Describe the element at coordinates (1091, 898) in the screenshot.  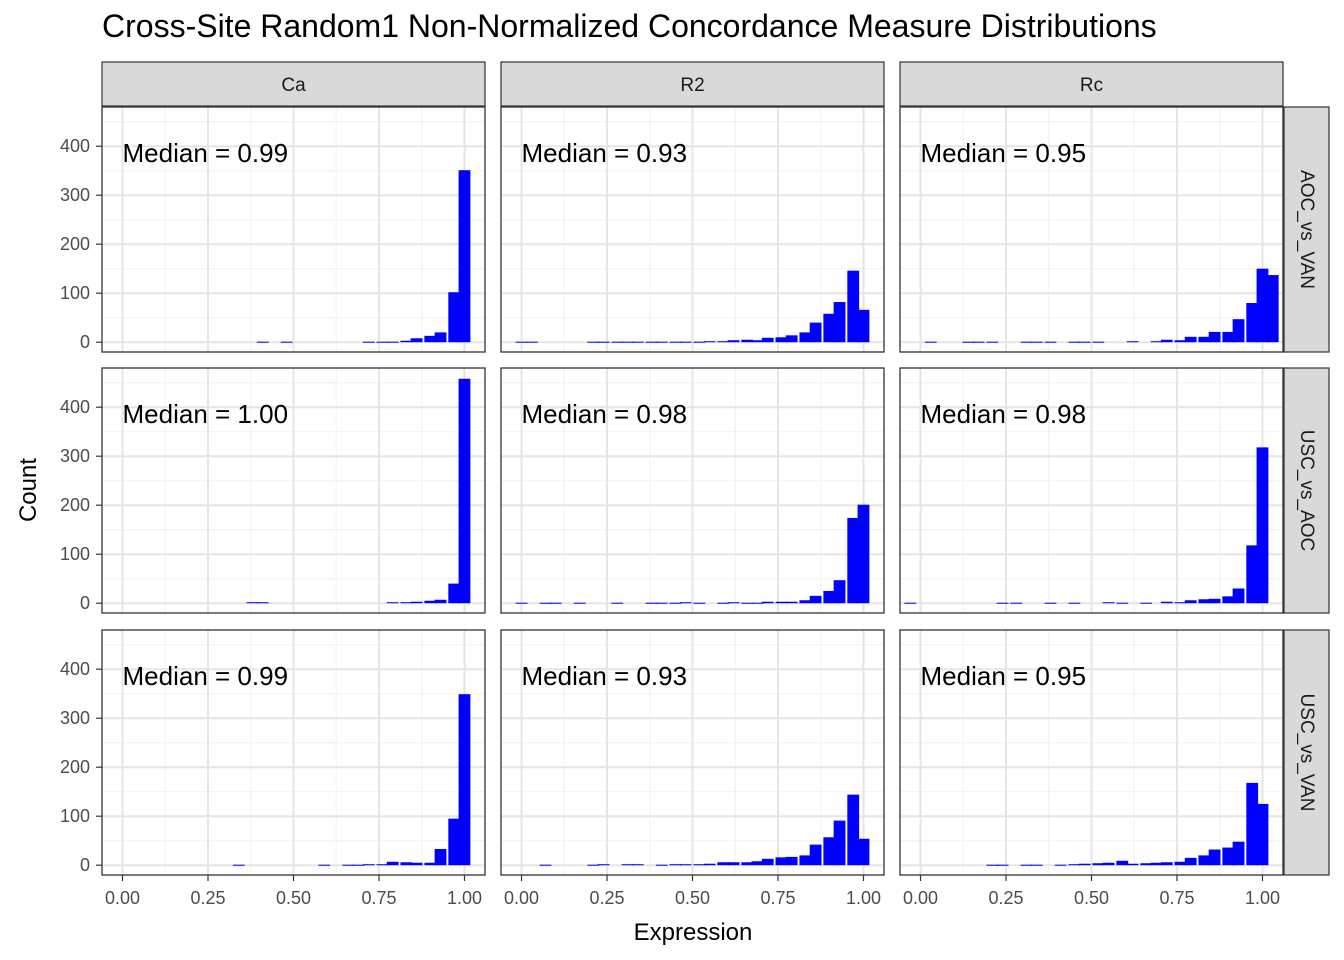
I see `x-tick-label: 0.50` at that location.